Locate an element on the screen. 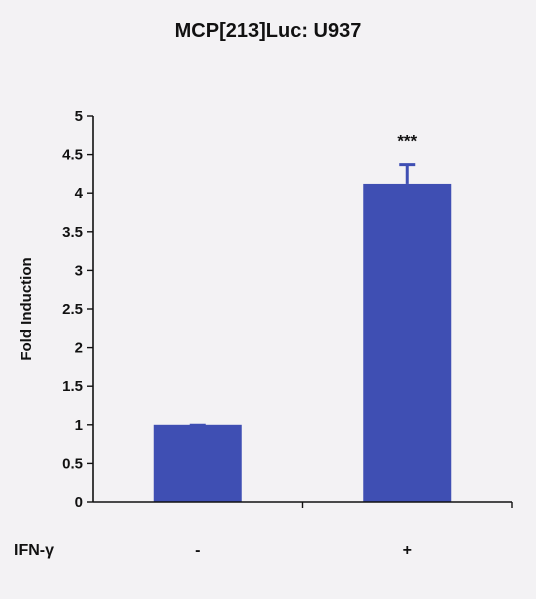  row-label: IFN-γ is located at coordinates (34, 550).